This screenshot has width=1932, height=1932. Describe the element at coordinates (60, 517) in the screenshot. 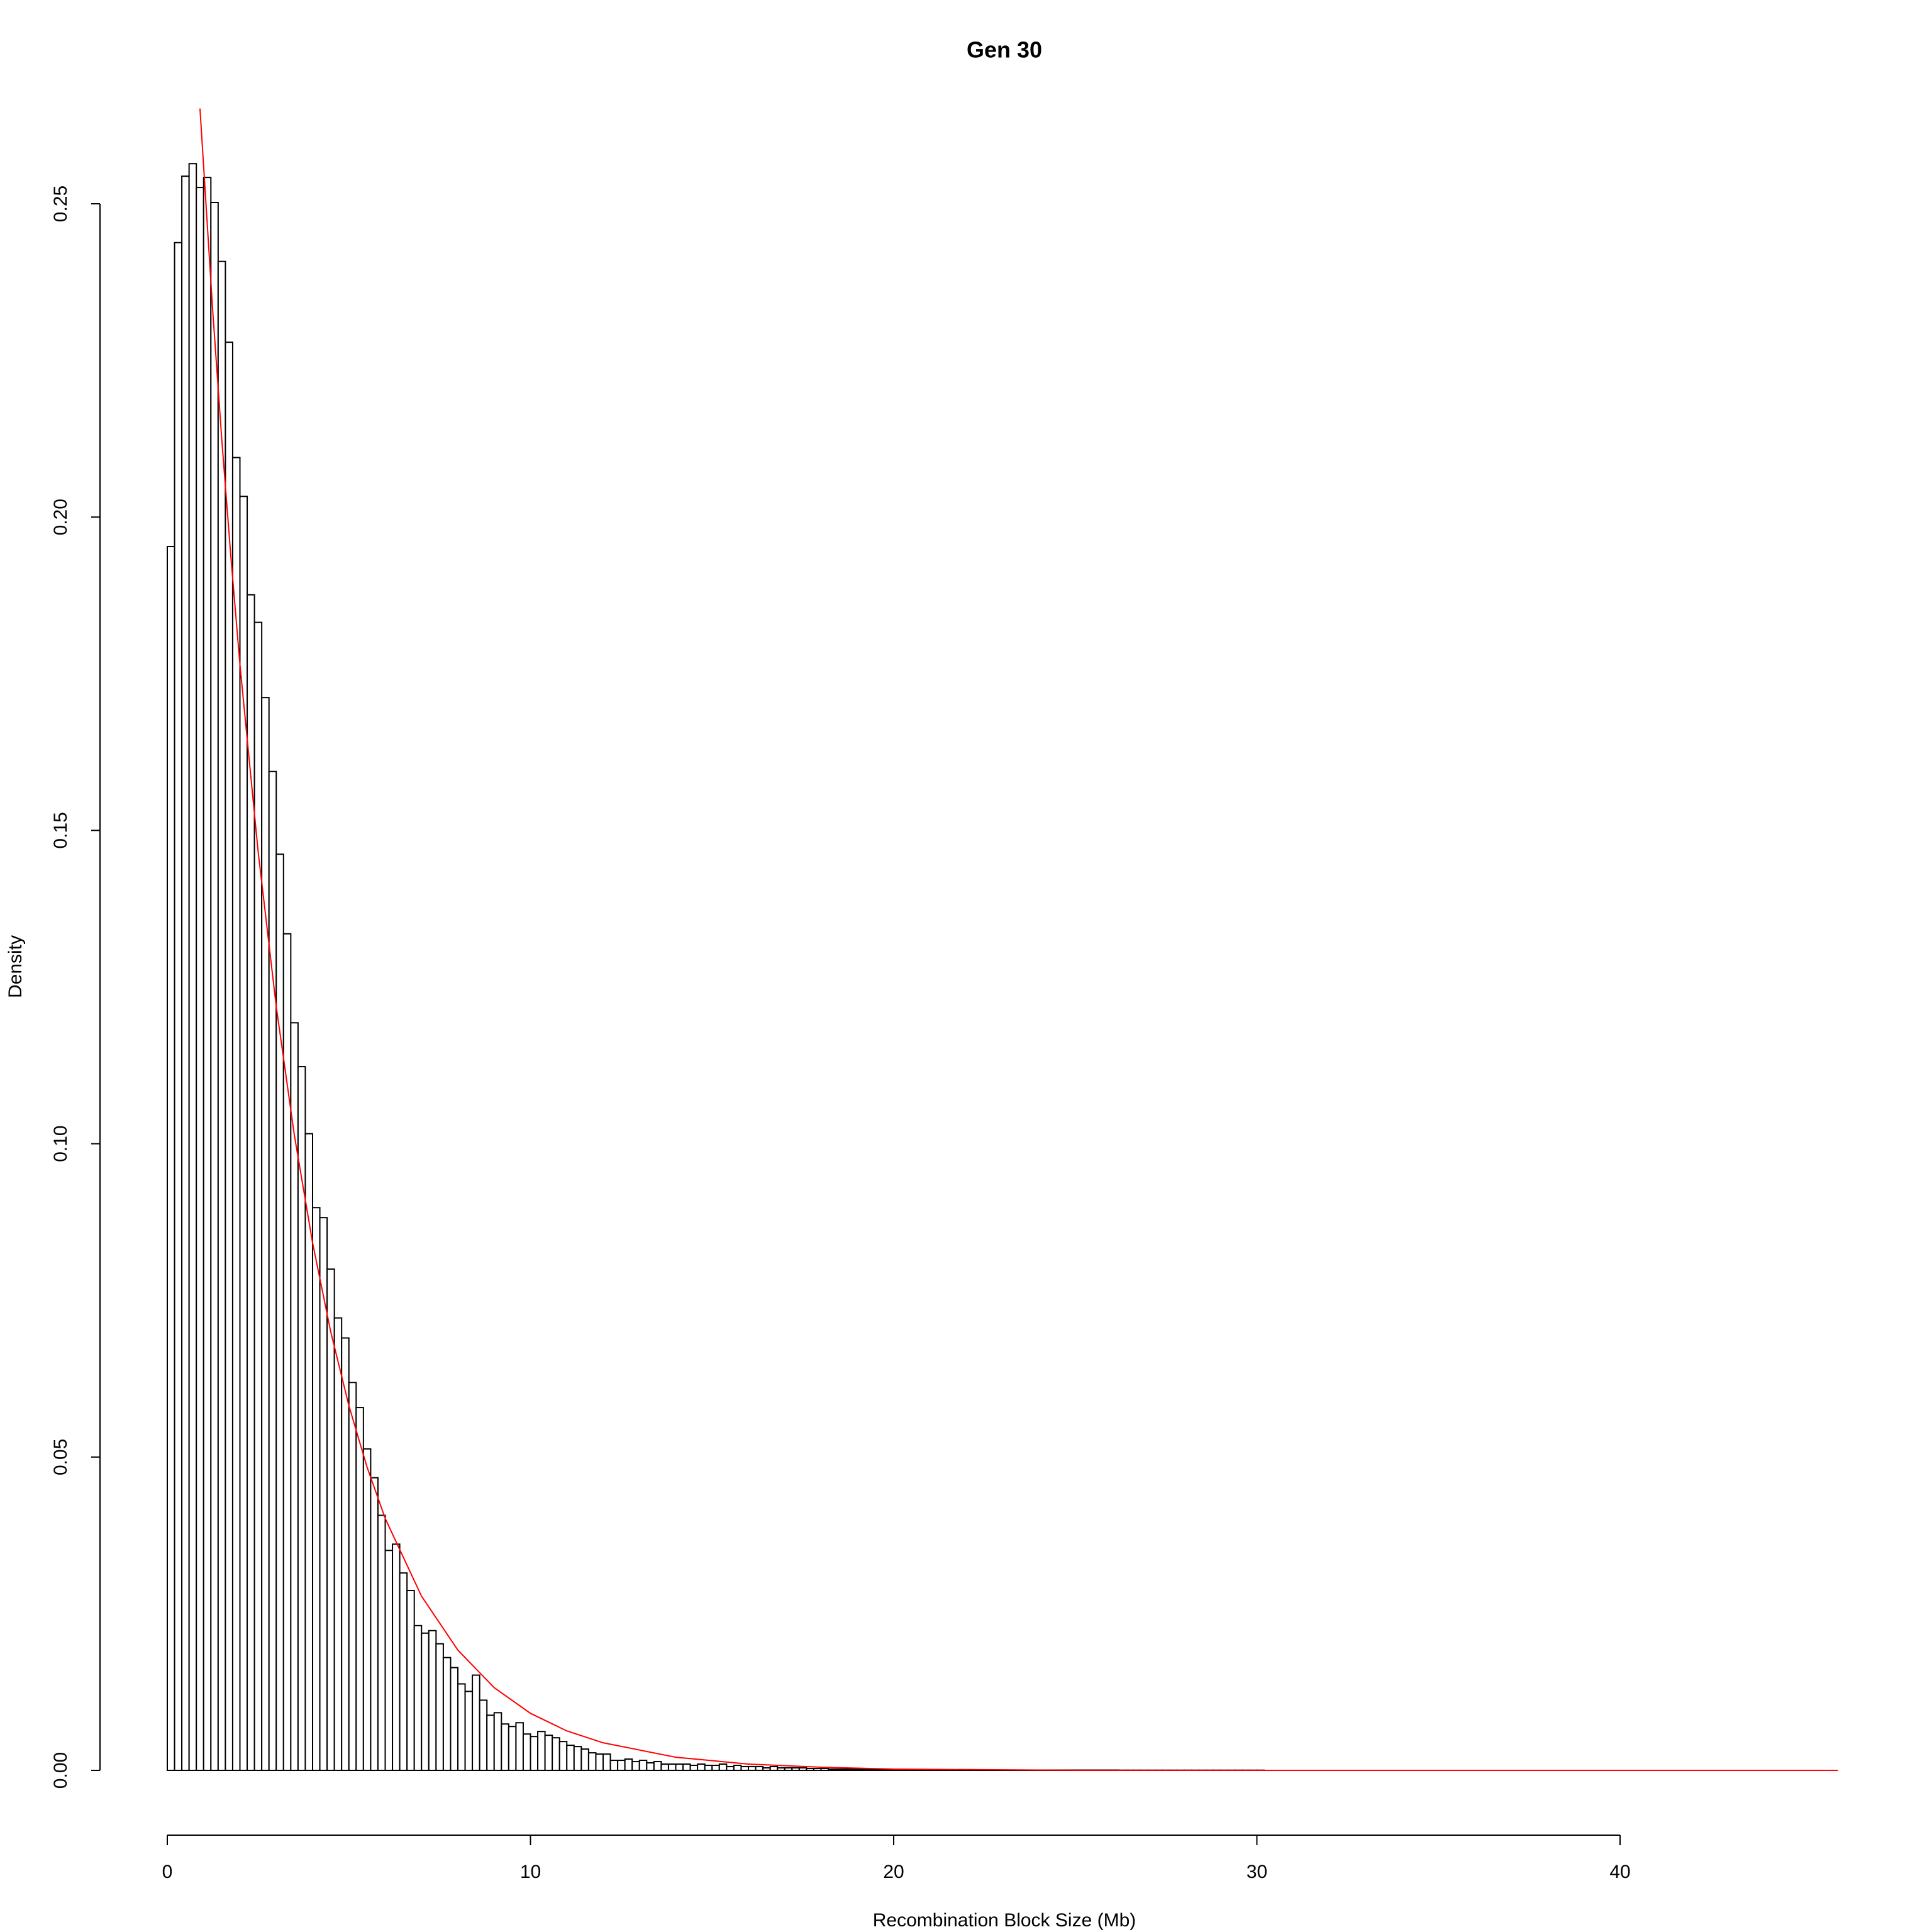

I see `y-tick-label: 0.20` at that location.